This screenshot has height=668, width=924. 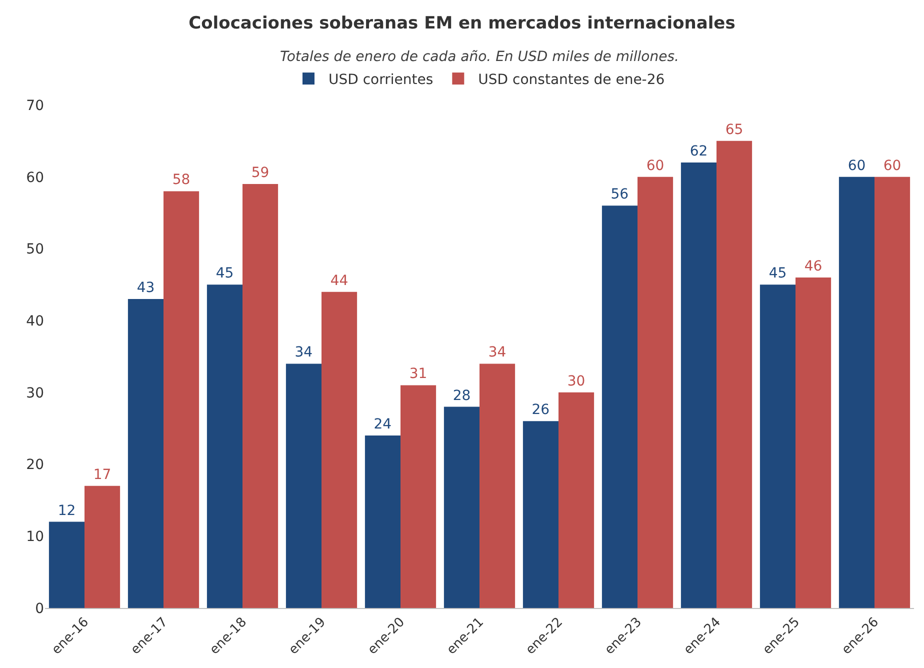 What do you see at coordinates (35, 537) in the screenshot?
I see `y-tick-label: 10` at bounding box center [35, 537].